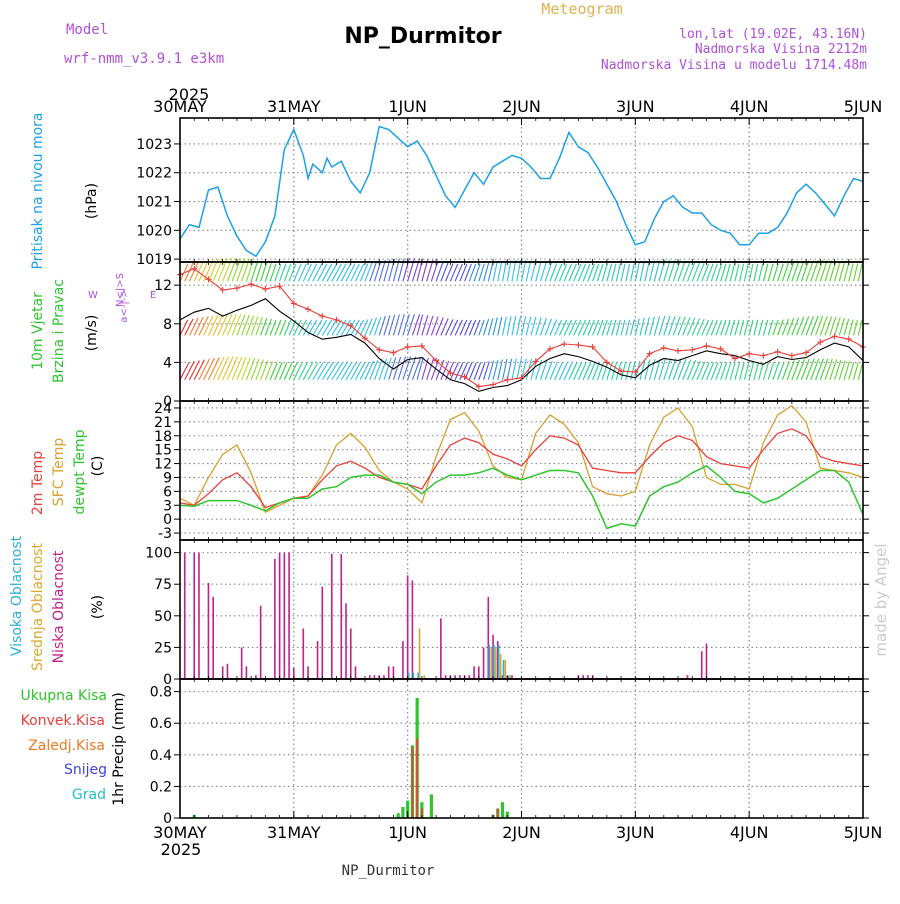 Image resolution: width=900 pixels, height=904 pixels. Describe the element at coordinates (144, 59) in the screenshot. I see `model-name: wrf-nmm_v3.9.1 e3km` at that location.